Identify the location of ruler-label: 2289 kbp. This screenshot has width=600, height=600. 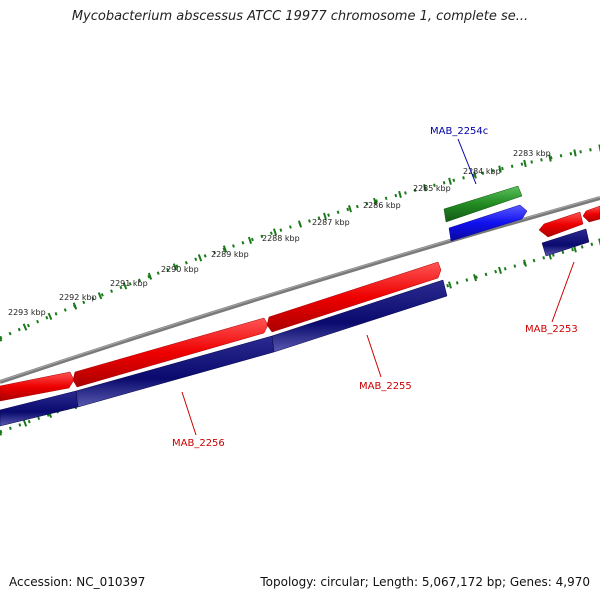
(230, 254).